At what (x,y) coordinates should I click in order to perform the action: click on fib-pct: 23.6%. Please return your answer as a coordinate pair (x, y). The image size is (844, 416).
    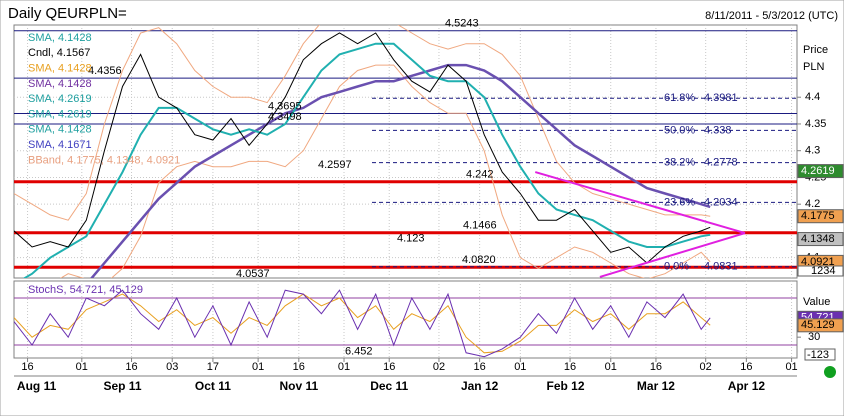
    Looking at the image, I should click on (679, 202).